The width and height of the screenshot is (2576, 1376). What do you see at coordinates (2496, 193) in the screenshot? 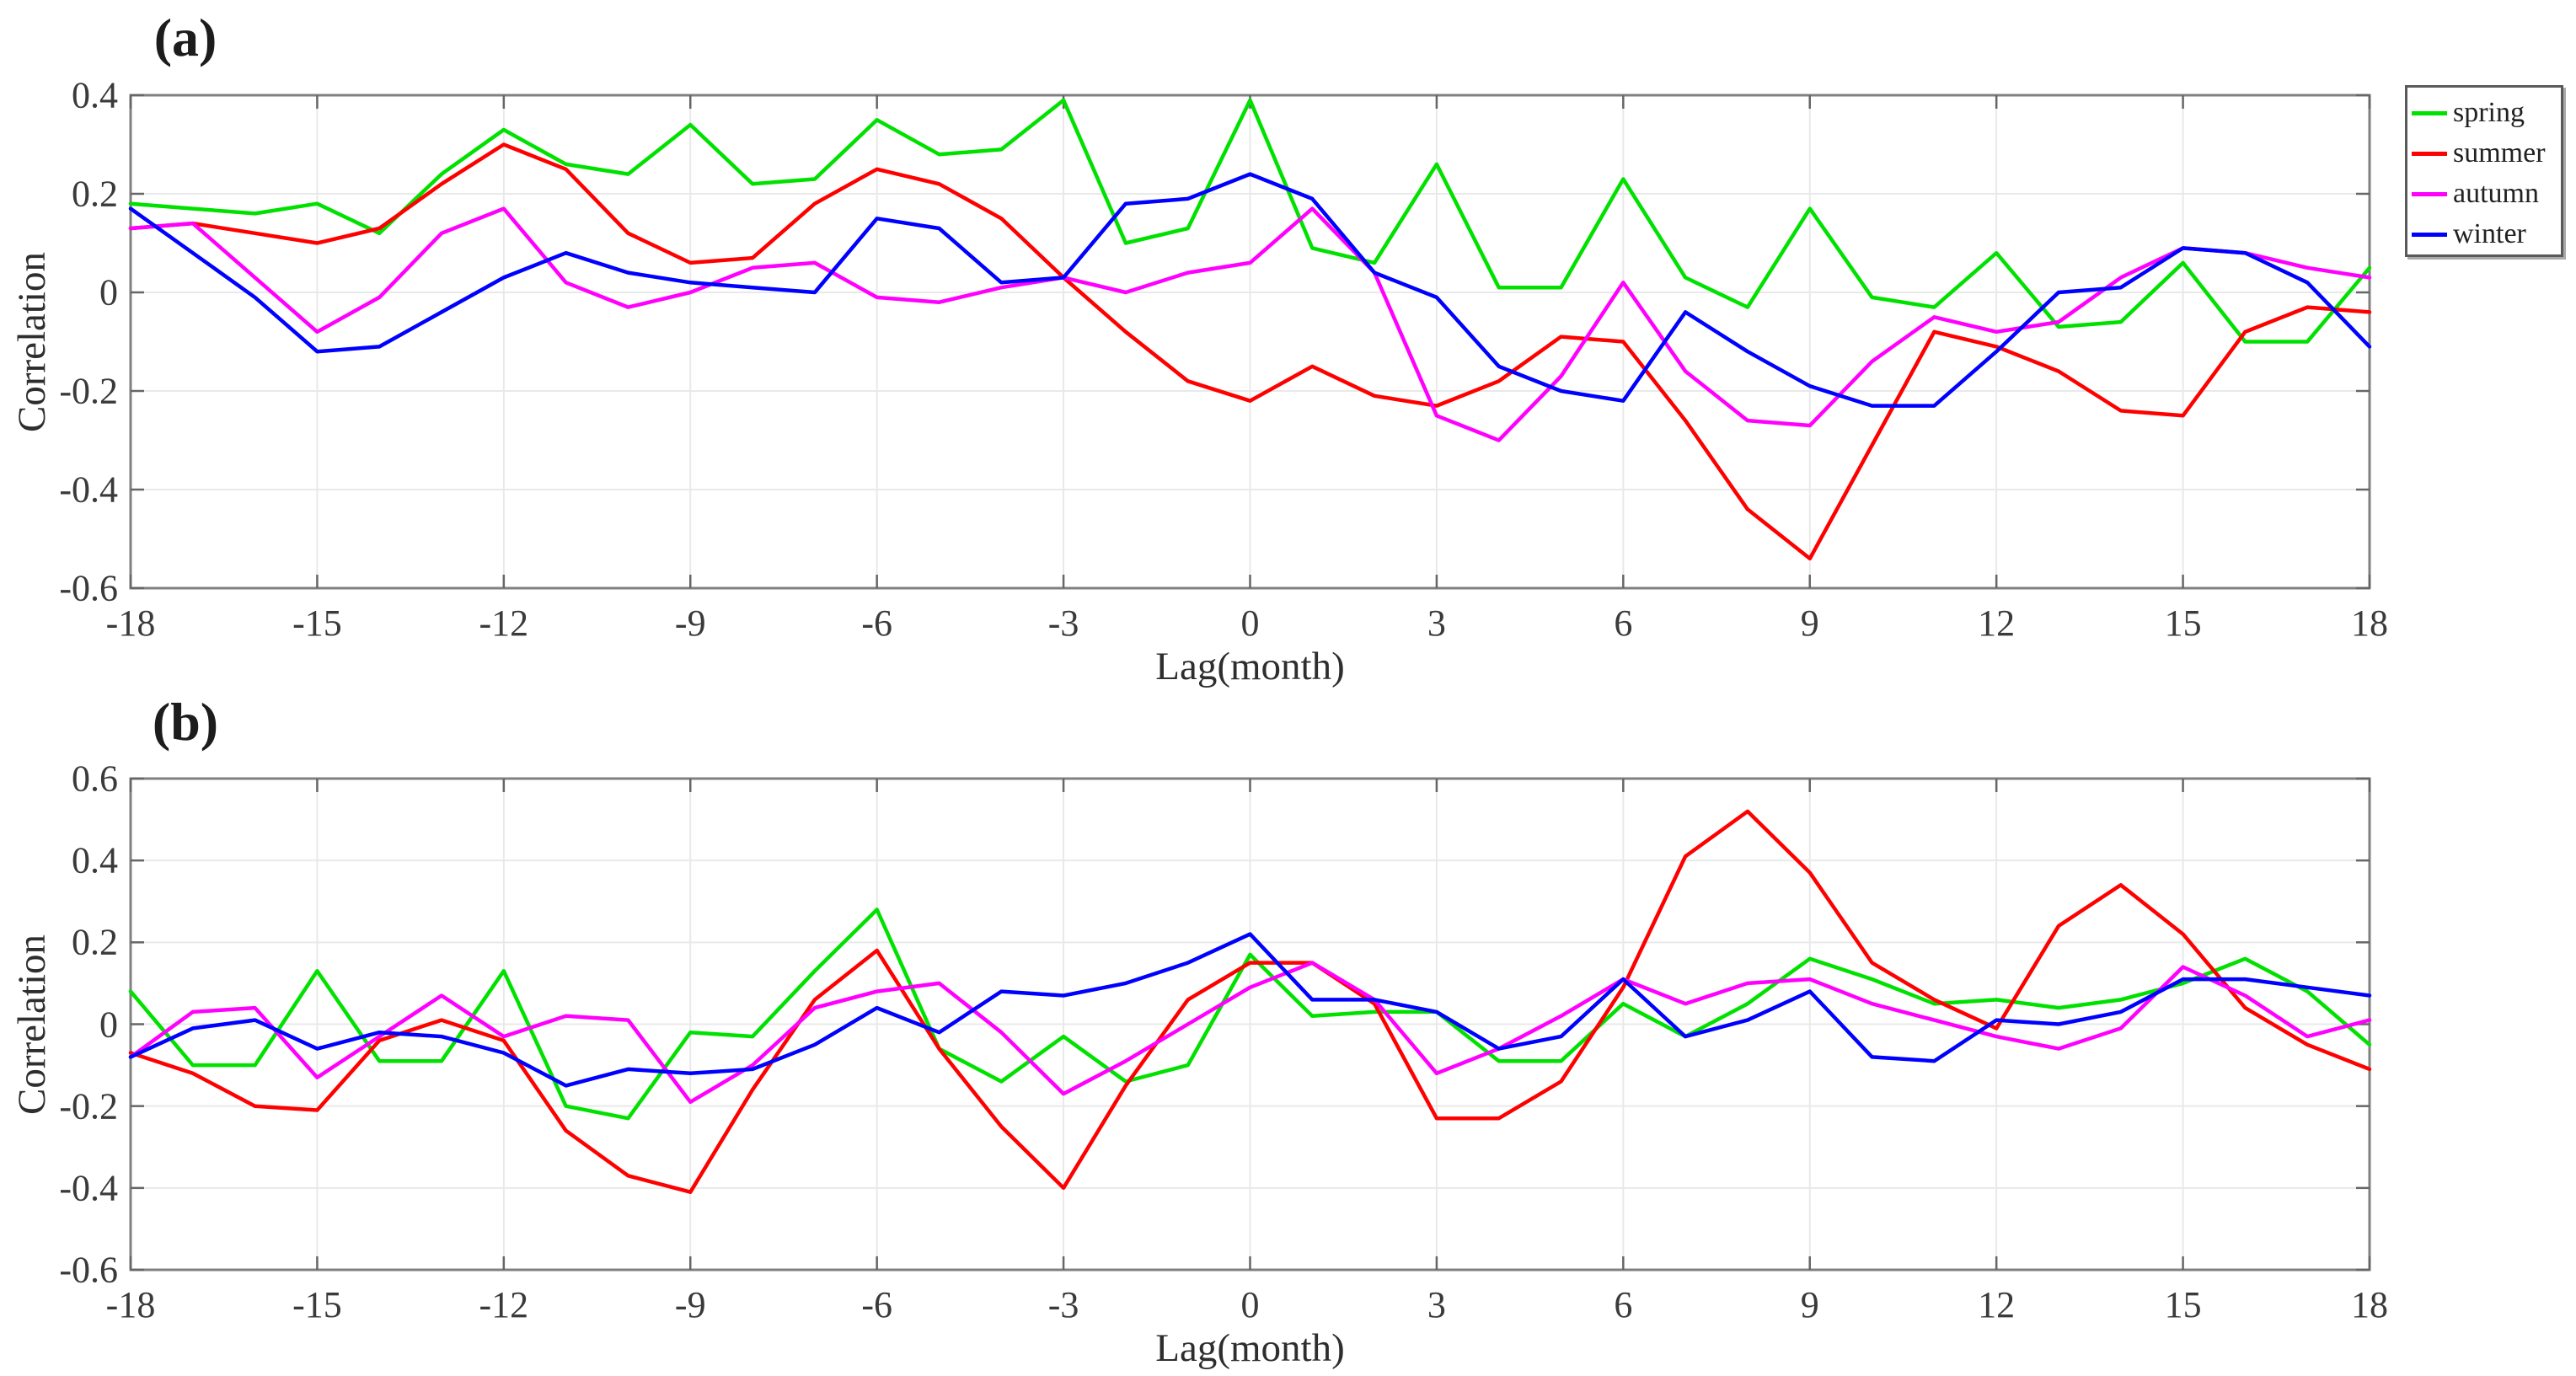
I see `legend-label-autumn: autumn` at bounding box center [2496, 193].